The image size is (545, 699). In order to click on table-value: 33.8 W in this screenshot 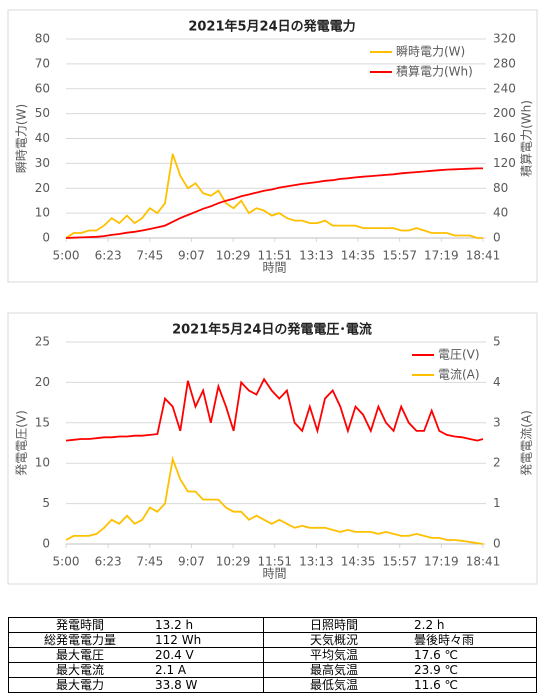, I will do `click(207, 685)`.